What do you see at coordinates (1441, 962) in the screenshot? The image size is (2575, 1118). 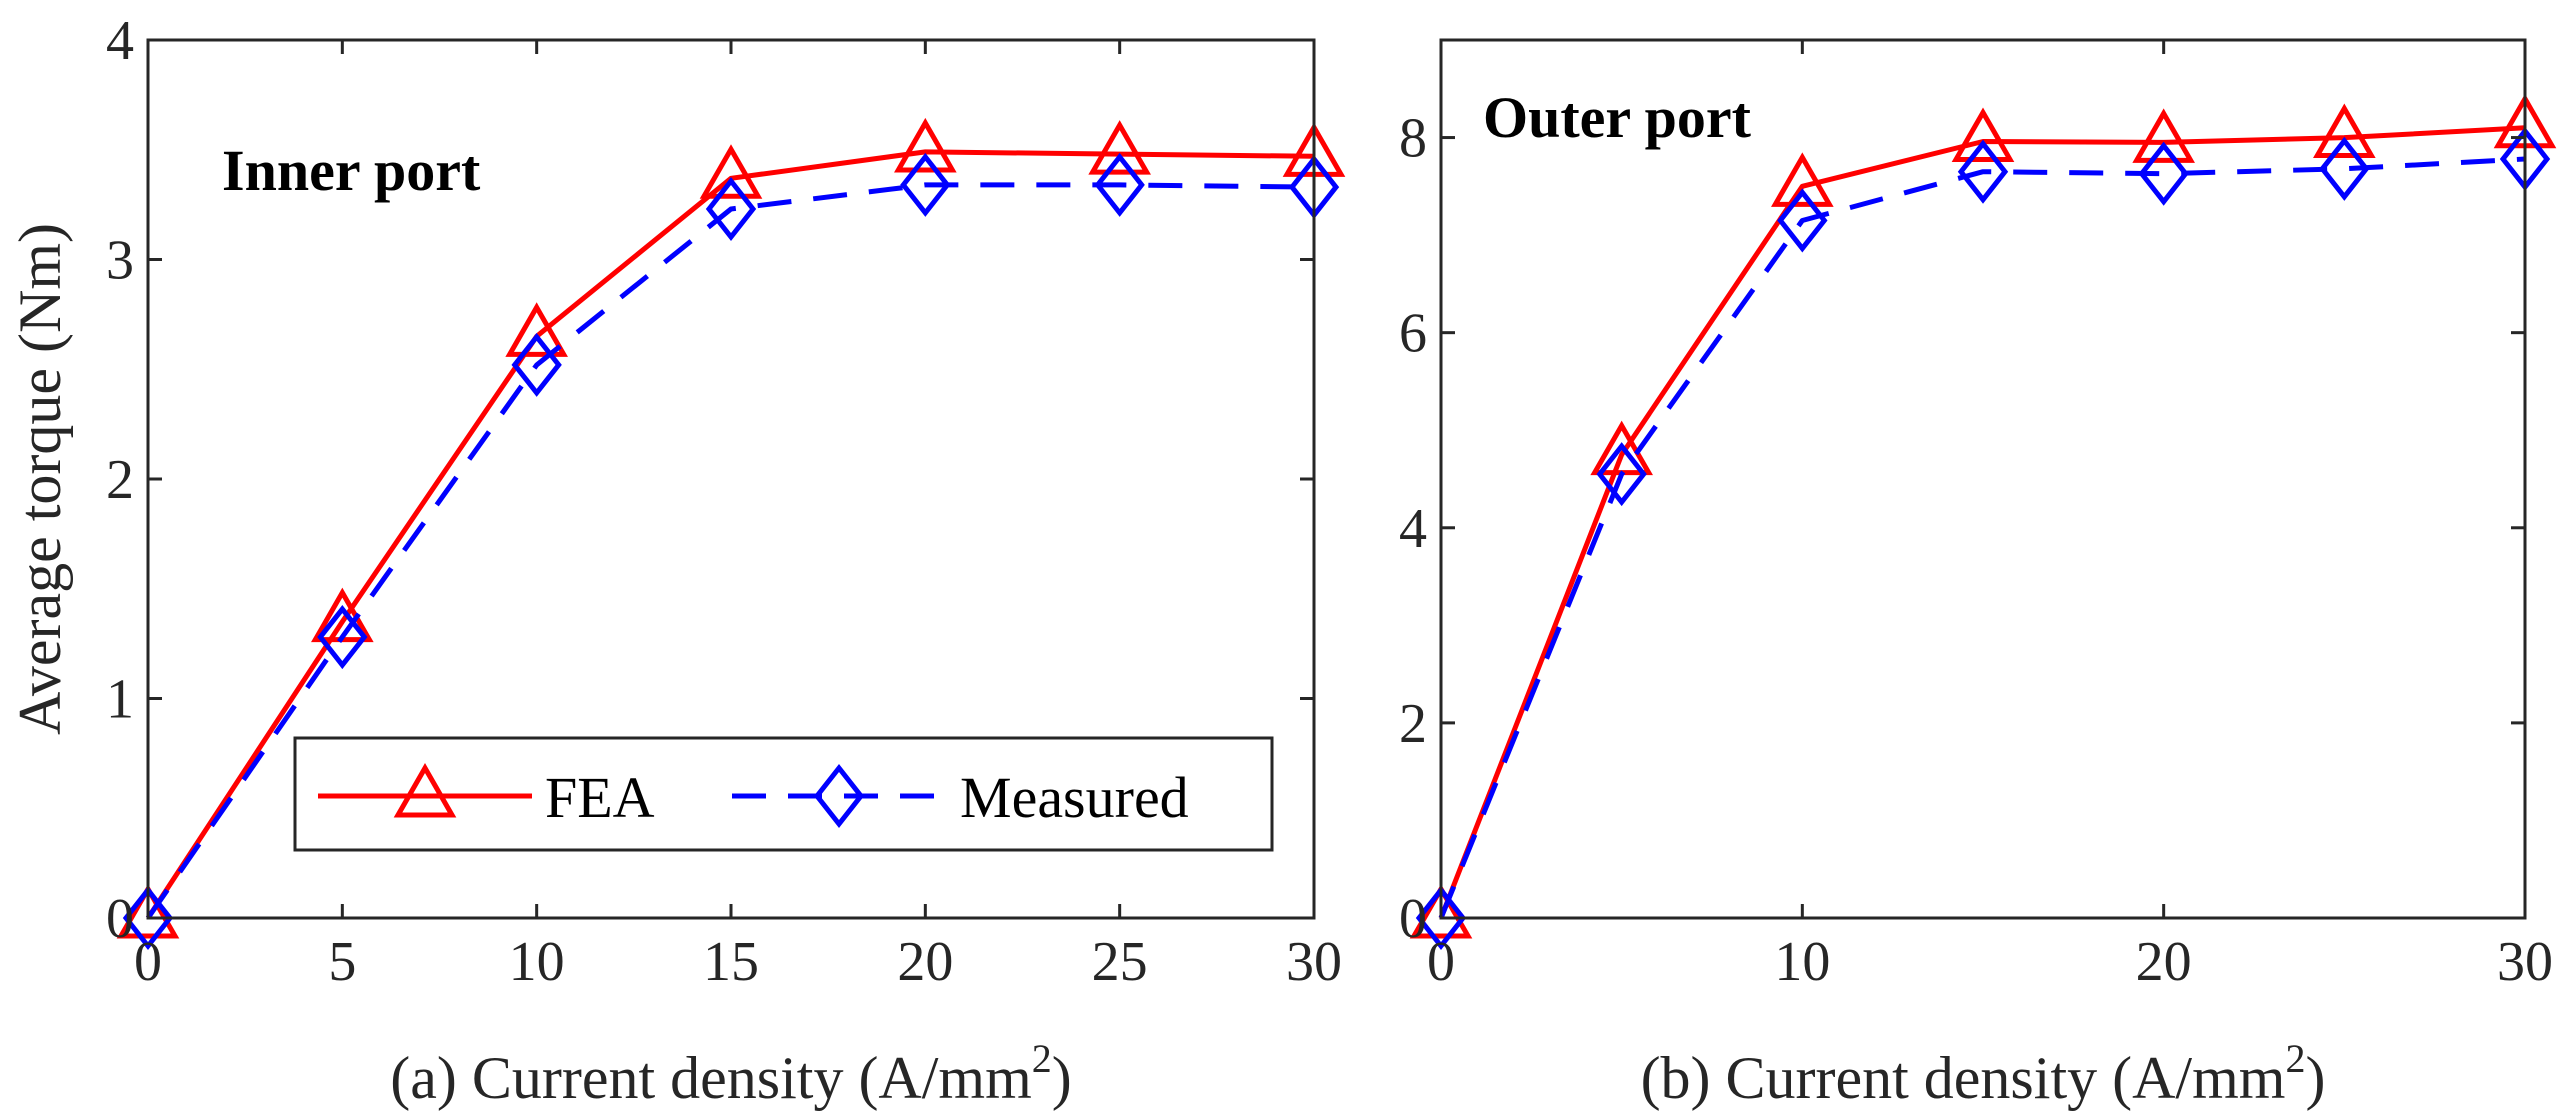 I see `panel-b-x-tick-label: 0` at bounding box center [1441, 962].